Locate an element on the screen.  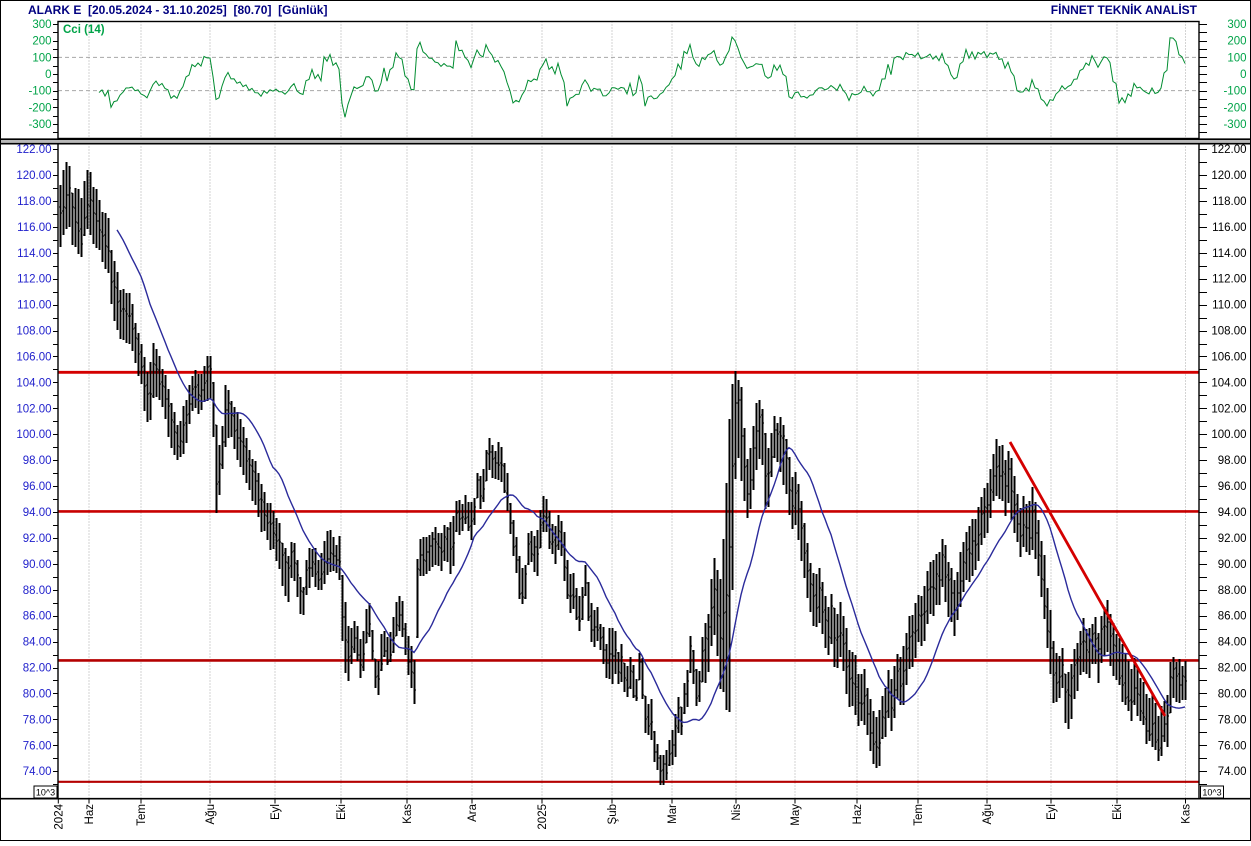
svg-text: Cci (14) is located at coordinates (84, 30).